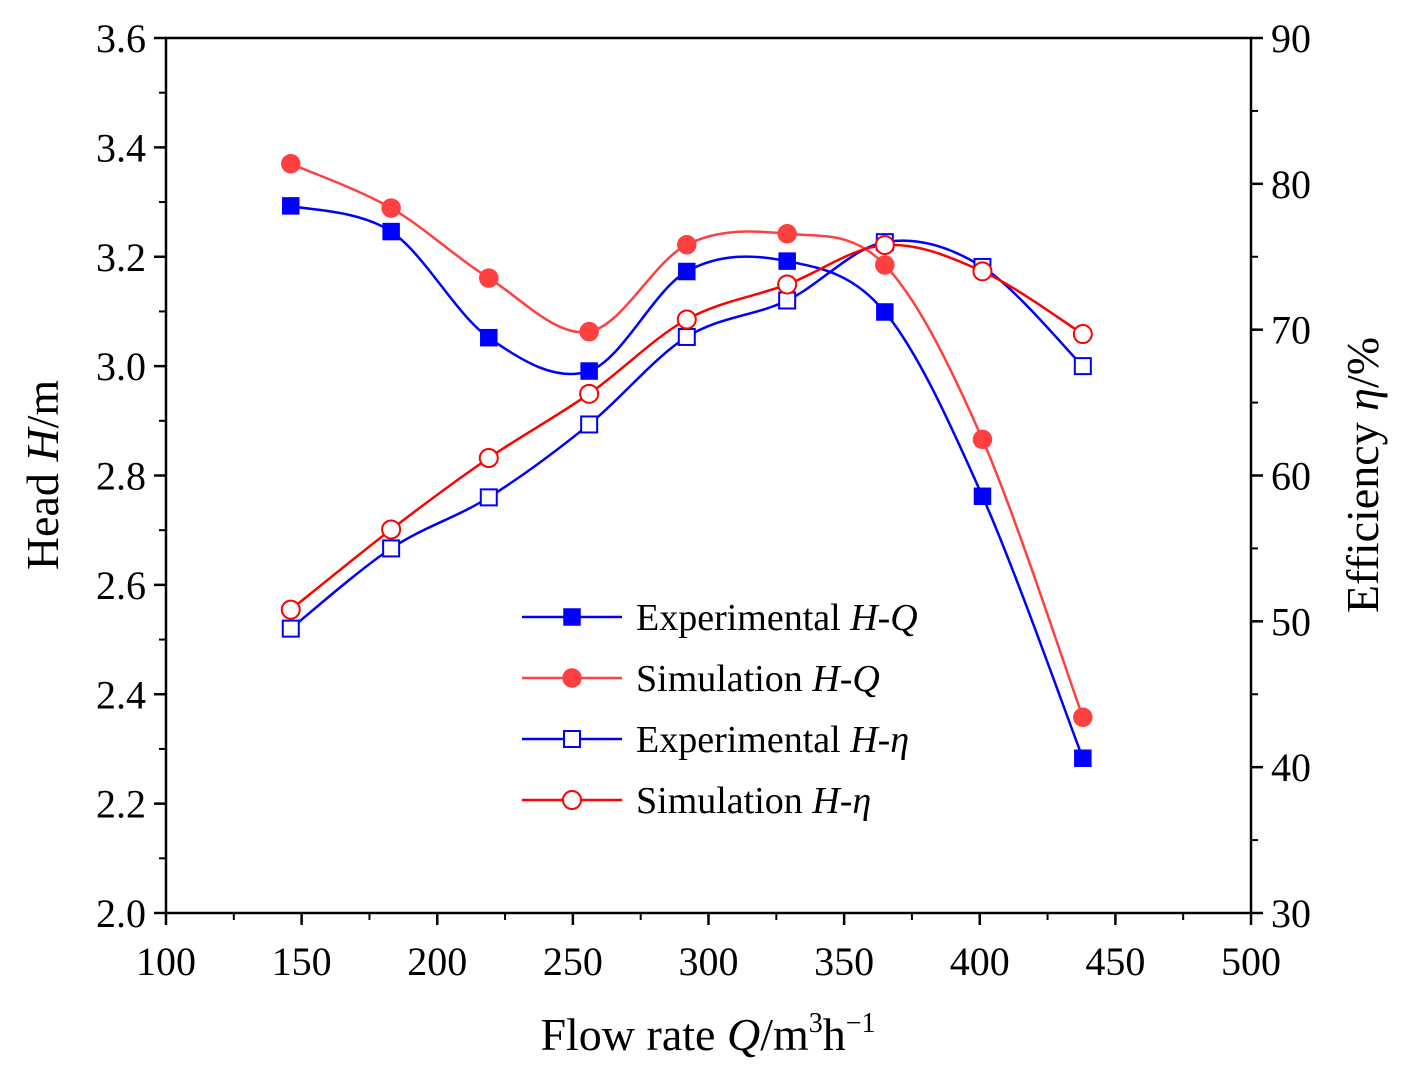 This screenshot has width=1417, height=1082. I want to click on y-left-tick-label: 3.6, so click(121, 38).